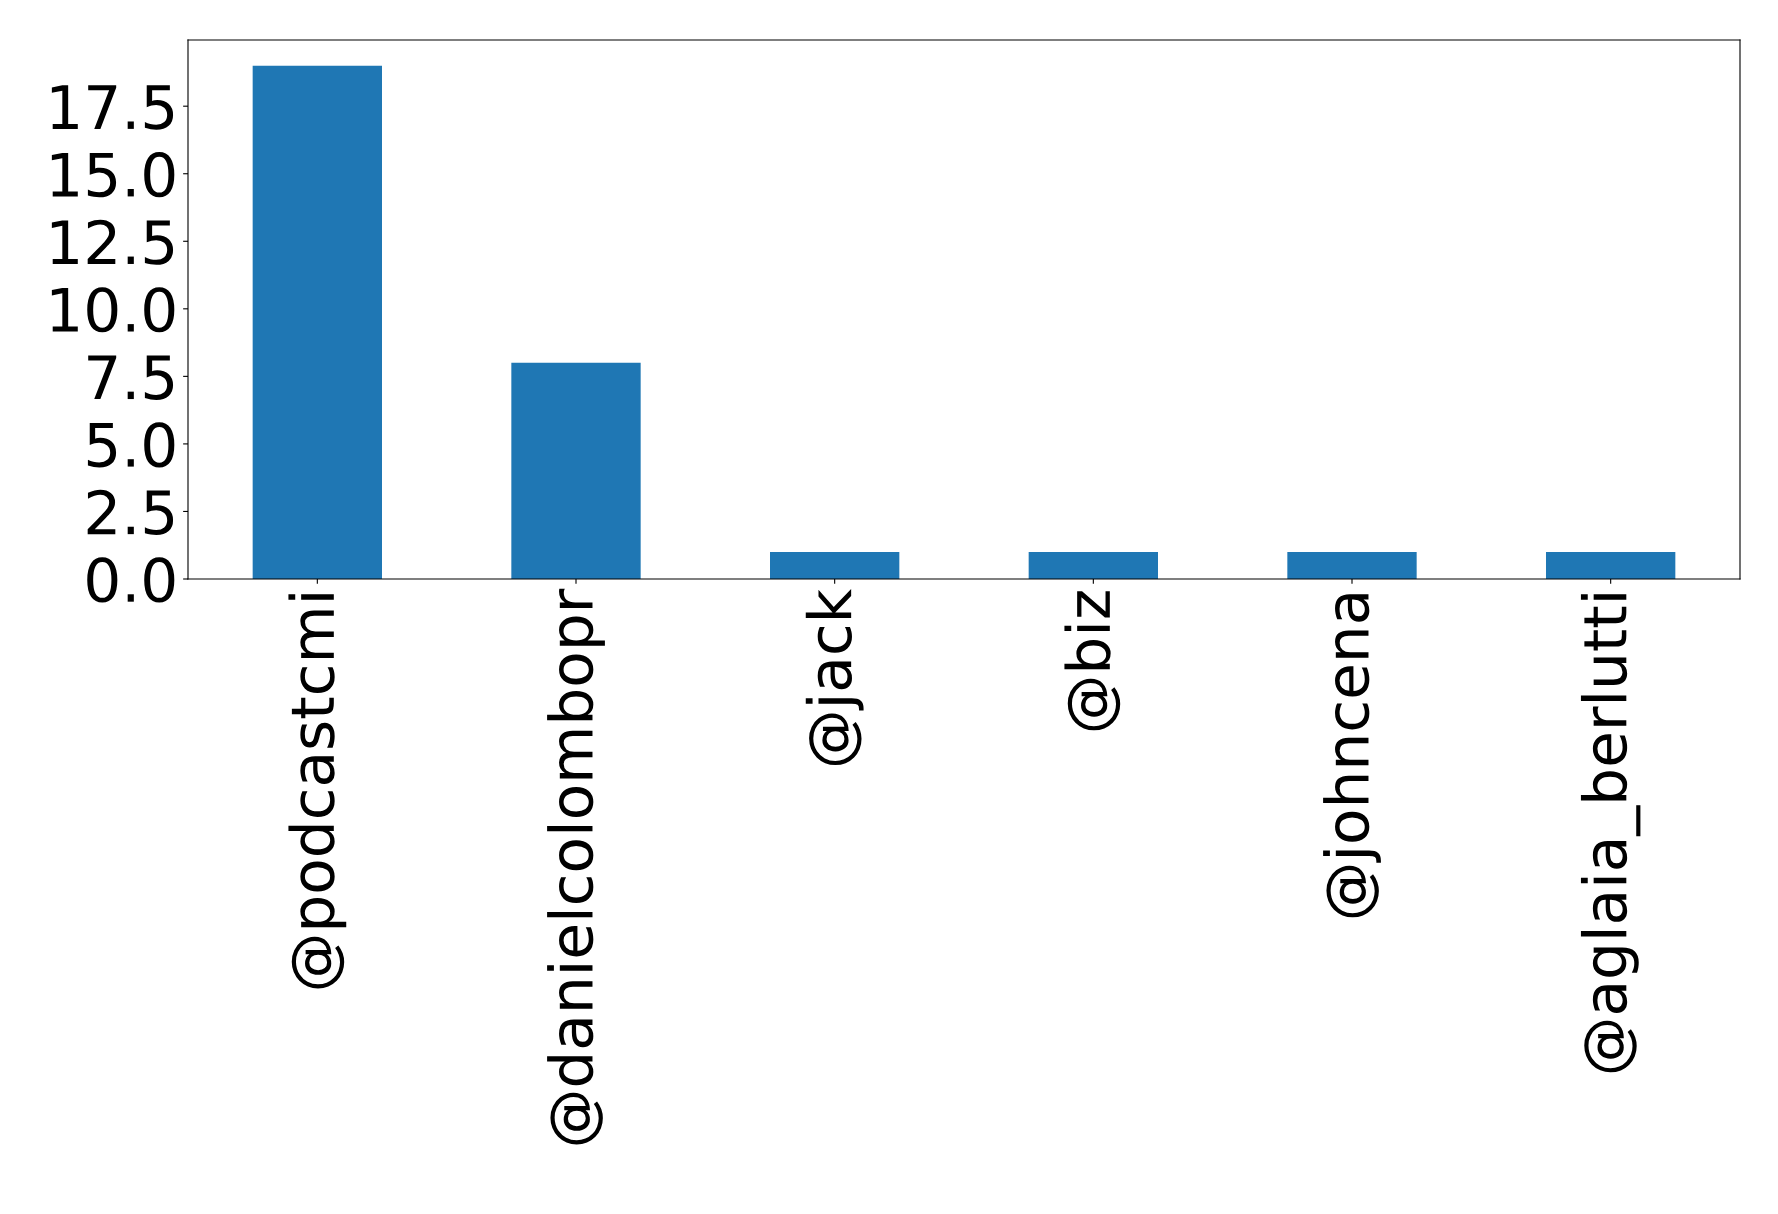 This screenshot has width=1778, height=1214. What do you see at coordinates (317, 791) in the screenshot?
I see `x-tick-label: @podcastcmi` at bounding box center [317, 791].